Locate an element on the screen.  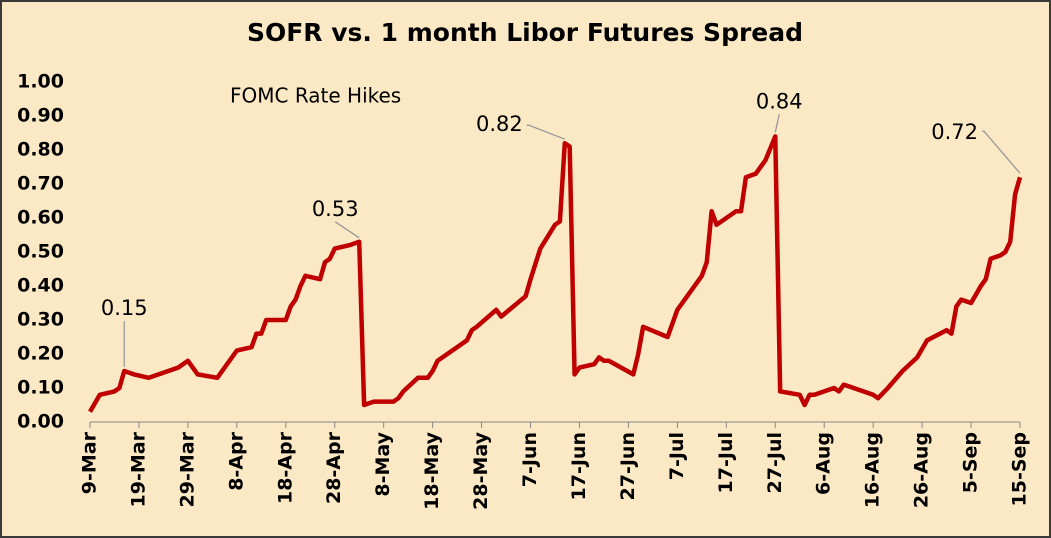
data-label: 0.53 is located at coordinates (335, 209).